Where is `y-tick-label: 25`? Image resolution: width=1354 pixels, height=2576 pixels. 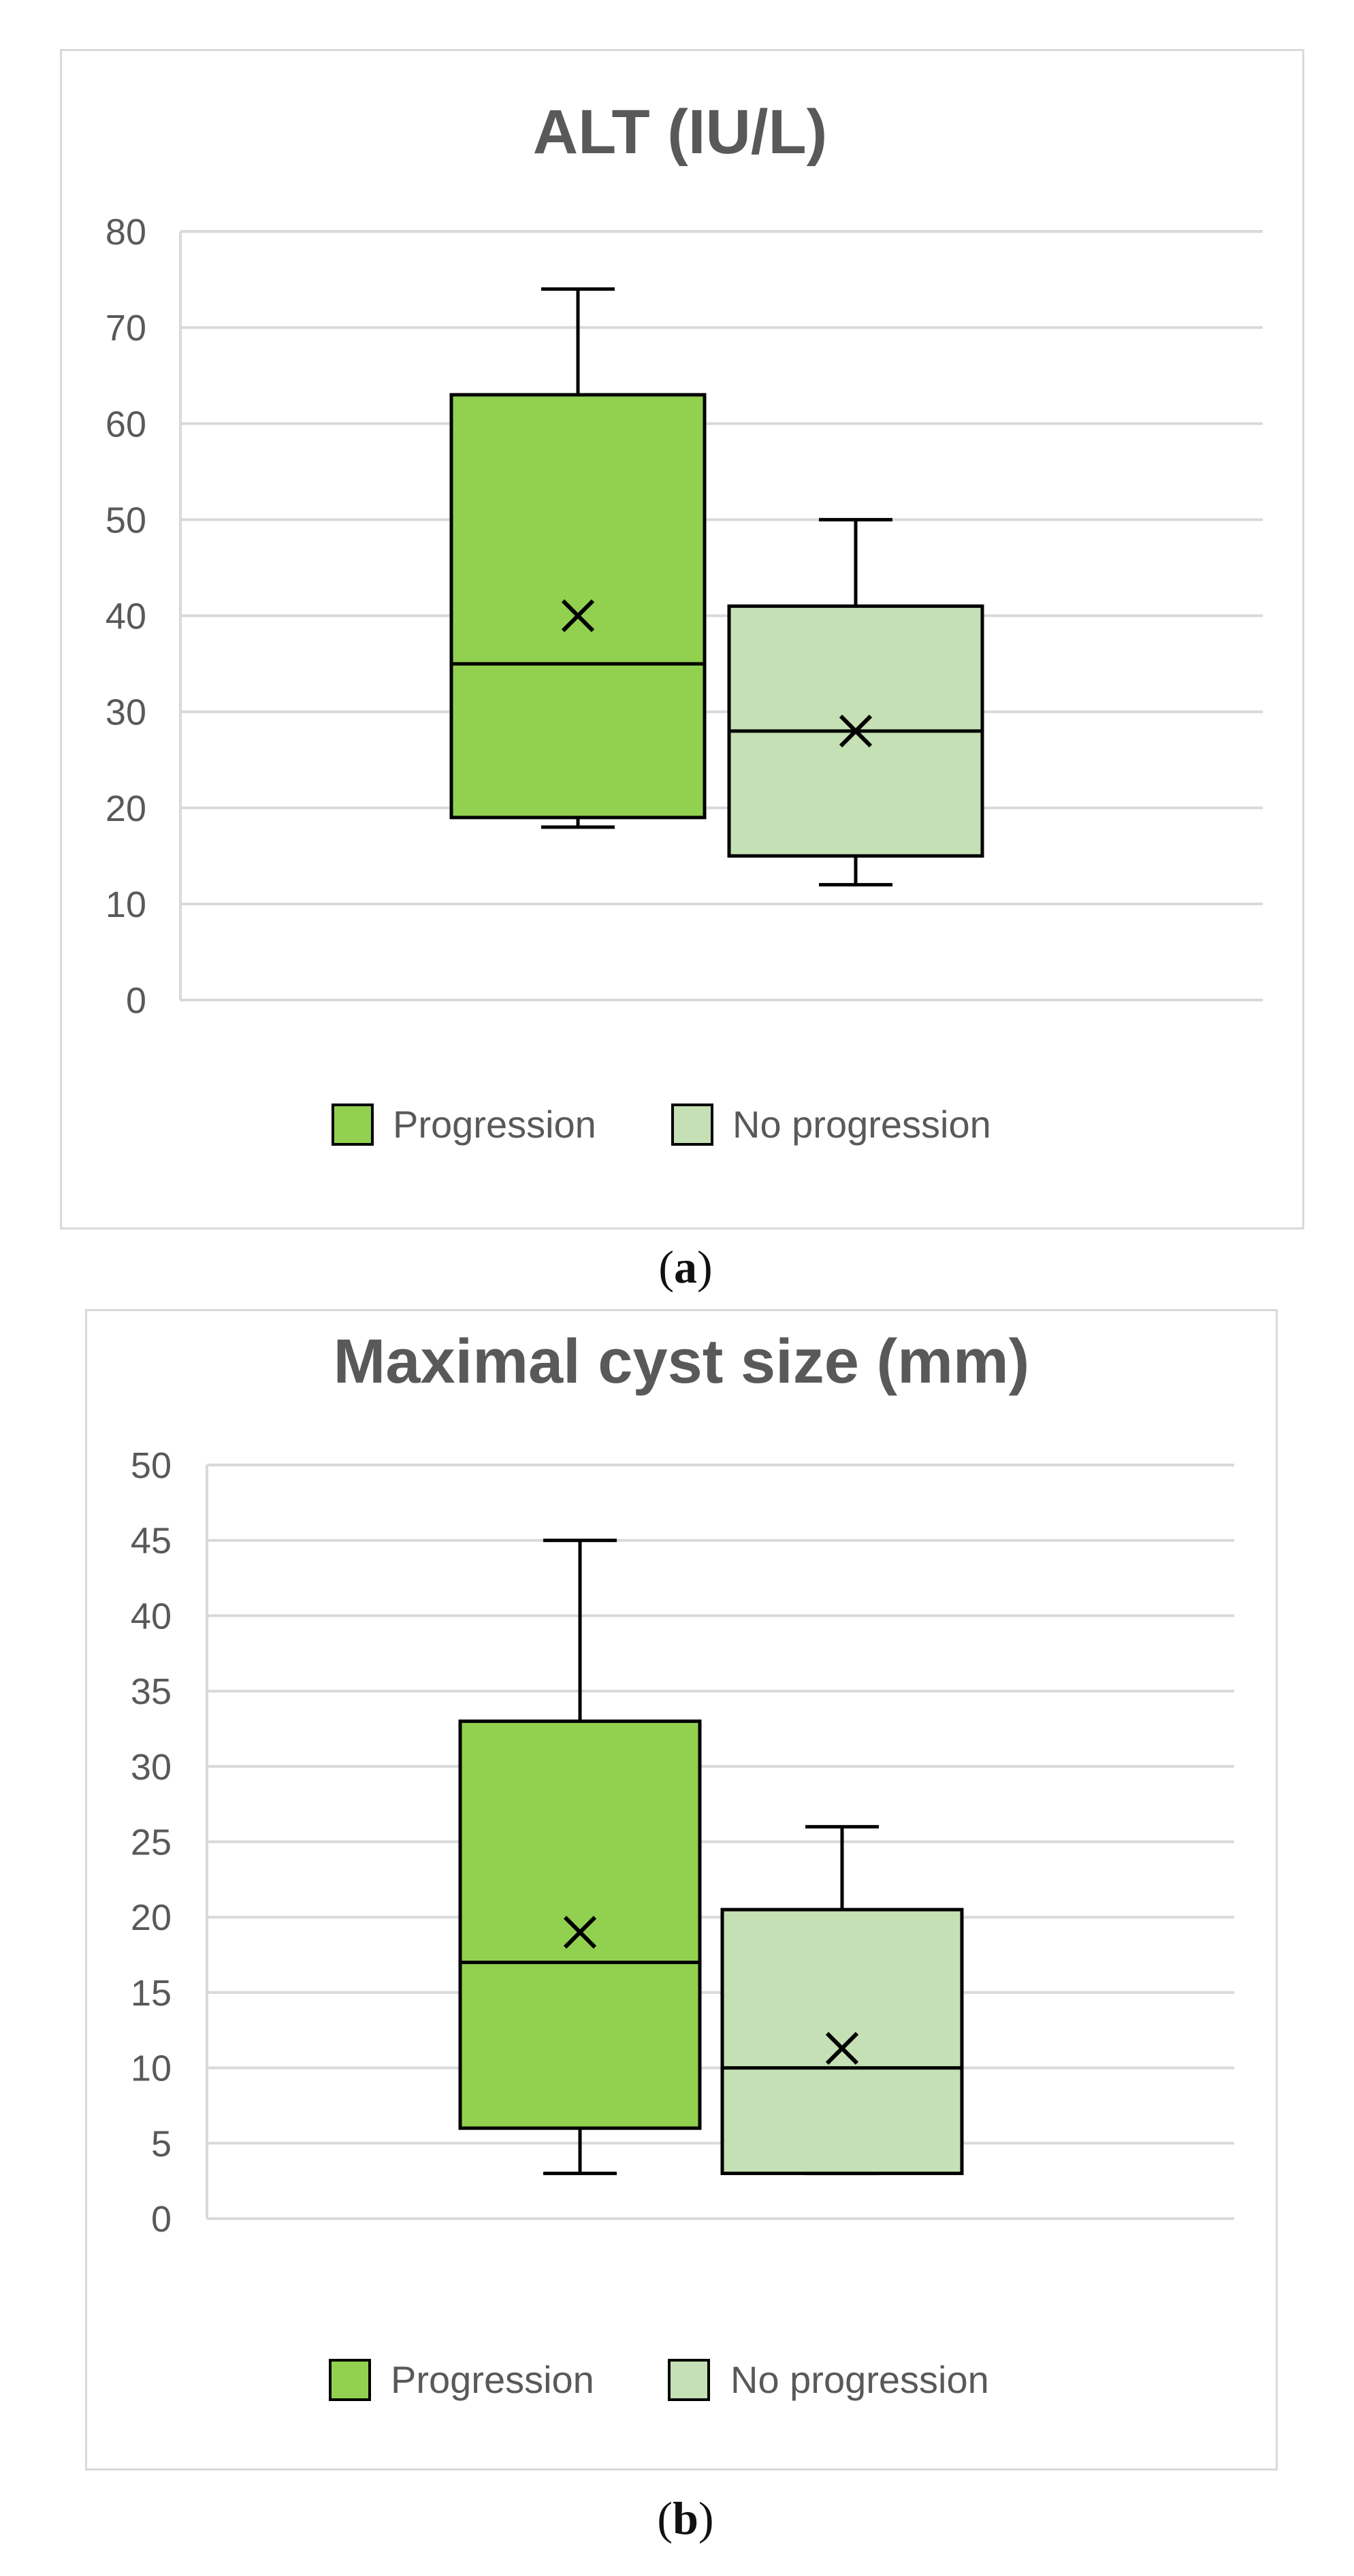 y-tick-label: 25 is located at coordinates (152, 1843).